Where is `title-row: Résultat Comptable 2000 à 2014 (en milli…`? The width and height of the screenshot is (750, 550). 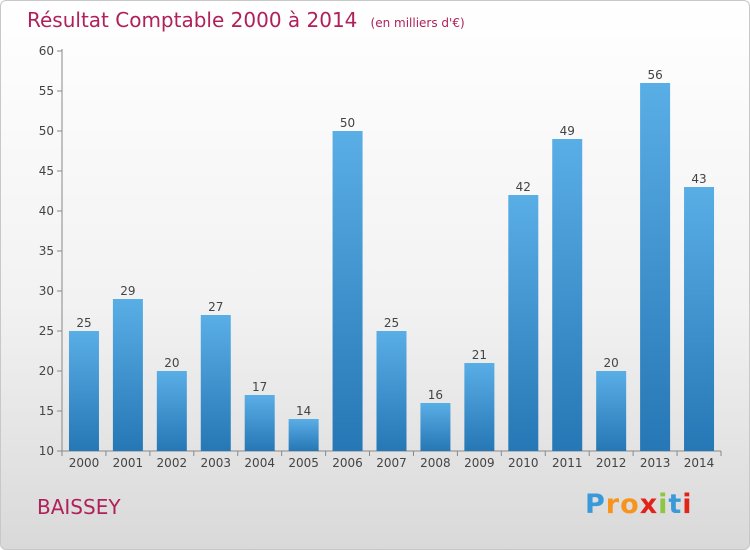 title-row: Résultat Comptable 2000 à 2014 (en milli… is located at coordinates (246, 20).